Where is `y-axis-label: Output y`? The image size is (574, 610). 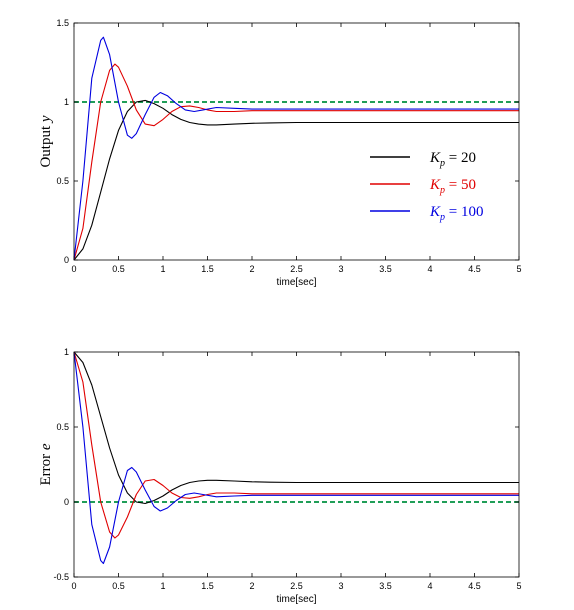
y-axis-label: Output y is located at coordinates (46, 141).